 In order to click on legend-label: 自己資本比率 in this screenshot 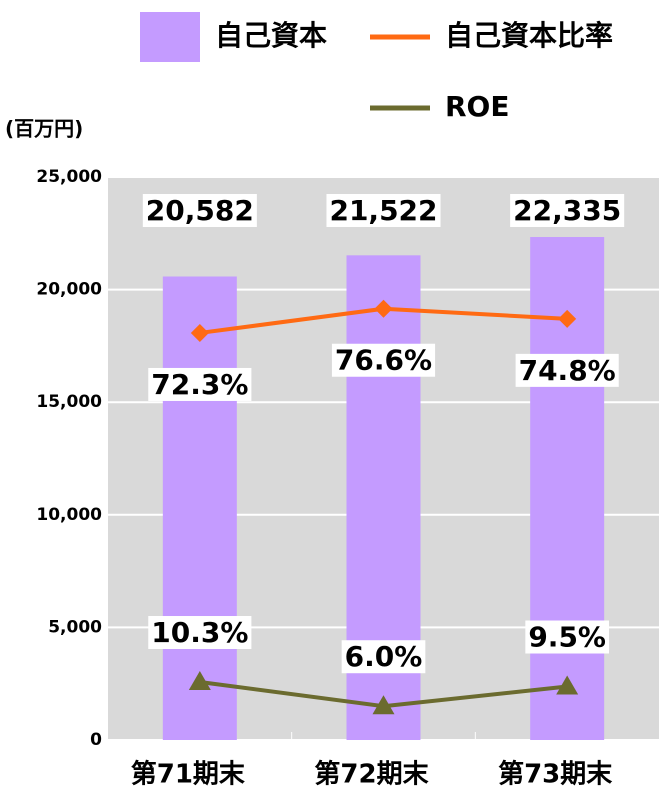, I will do `click(529, 35)`.